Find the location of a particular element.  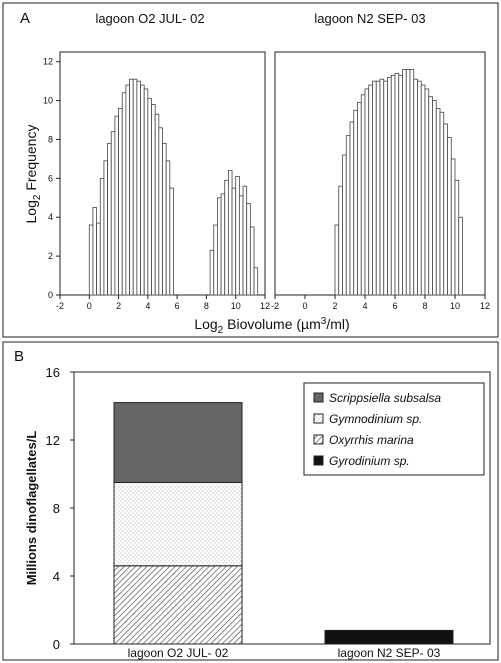

chart1-x-tick-label: -2 is located at coordinates (60, 306).